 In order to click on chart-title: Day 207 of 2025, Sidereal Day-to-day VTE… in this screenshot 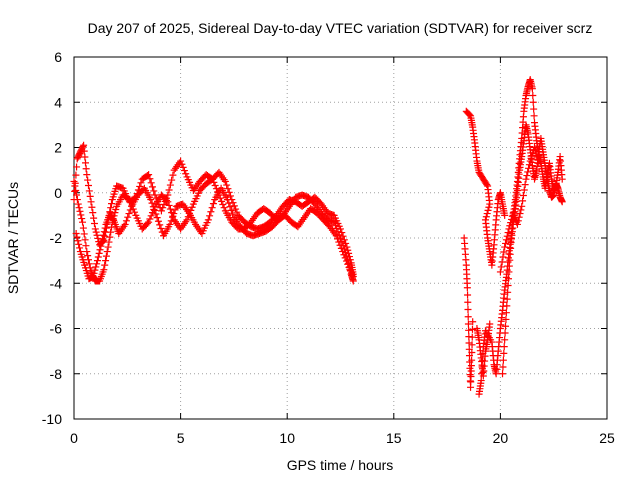, I will do `click(340, 28)`.